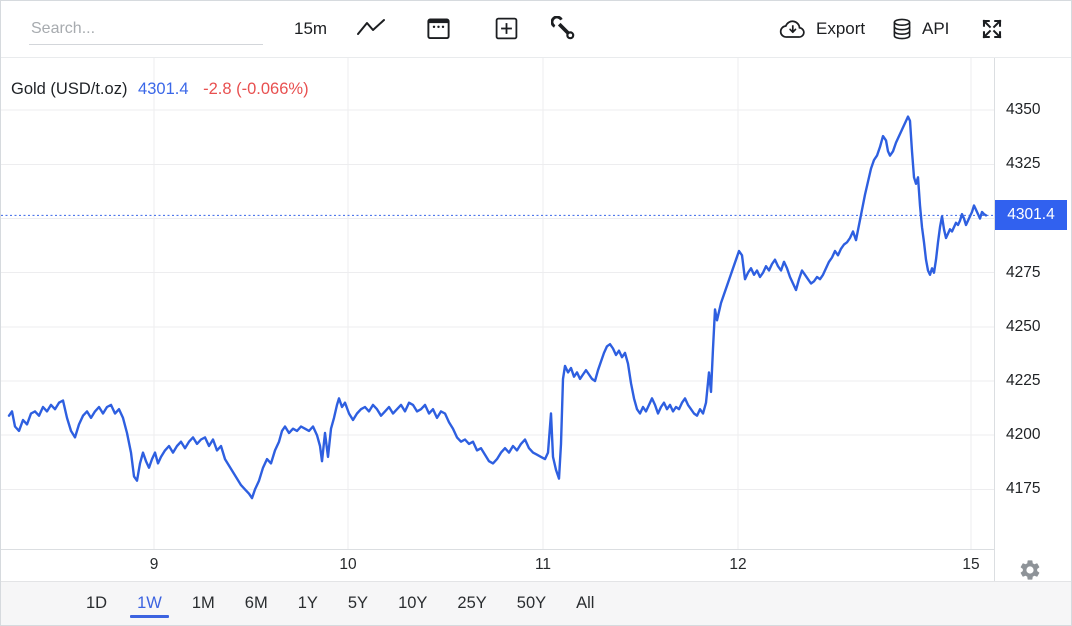 This screenshot has width=1072, height=626. What do you see at coordinates (1023, 435) in the screenshot?
I see `y-axis-label: 4200` at bounding box center [1023, 435].